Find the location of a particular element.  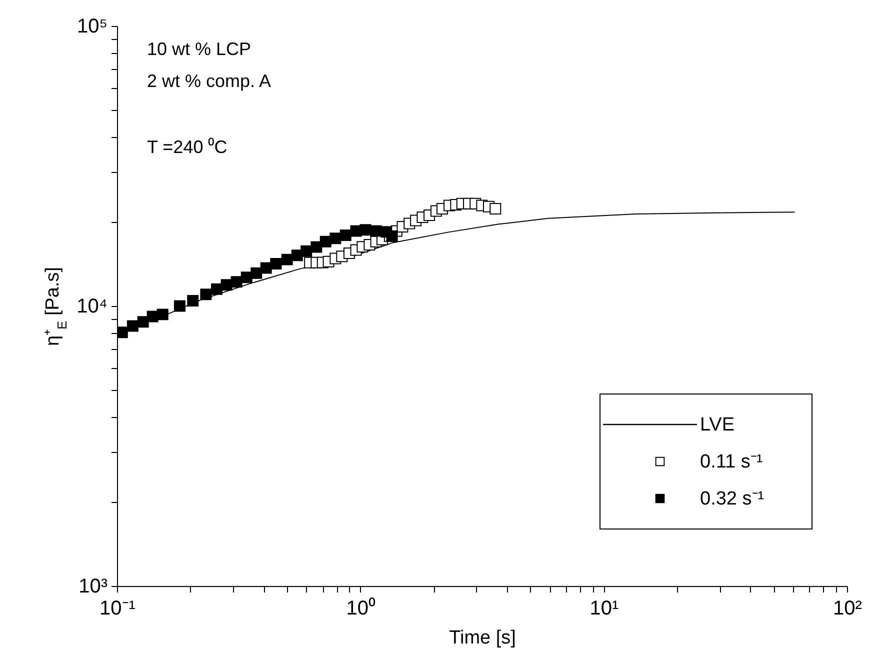

annotation: 10 wt % LCP is located at coordinates (199, 49).